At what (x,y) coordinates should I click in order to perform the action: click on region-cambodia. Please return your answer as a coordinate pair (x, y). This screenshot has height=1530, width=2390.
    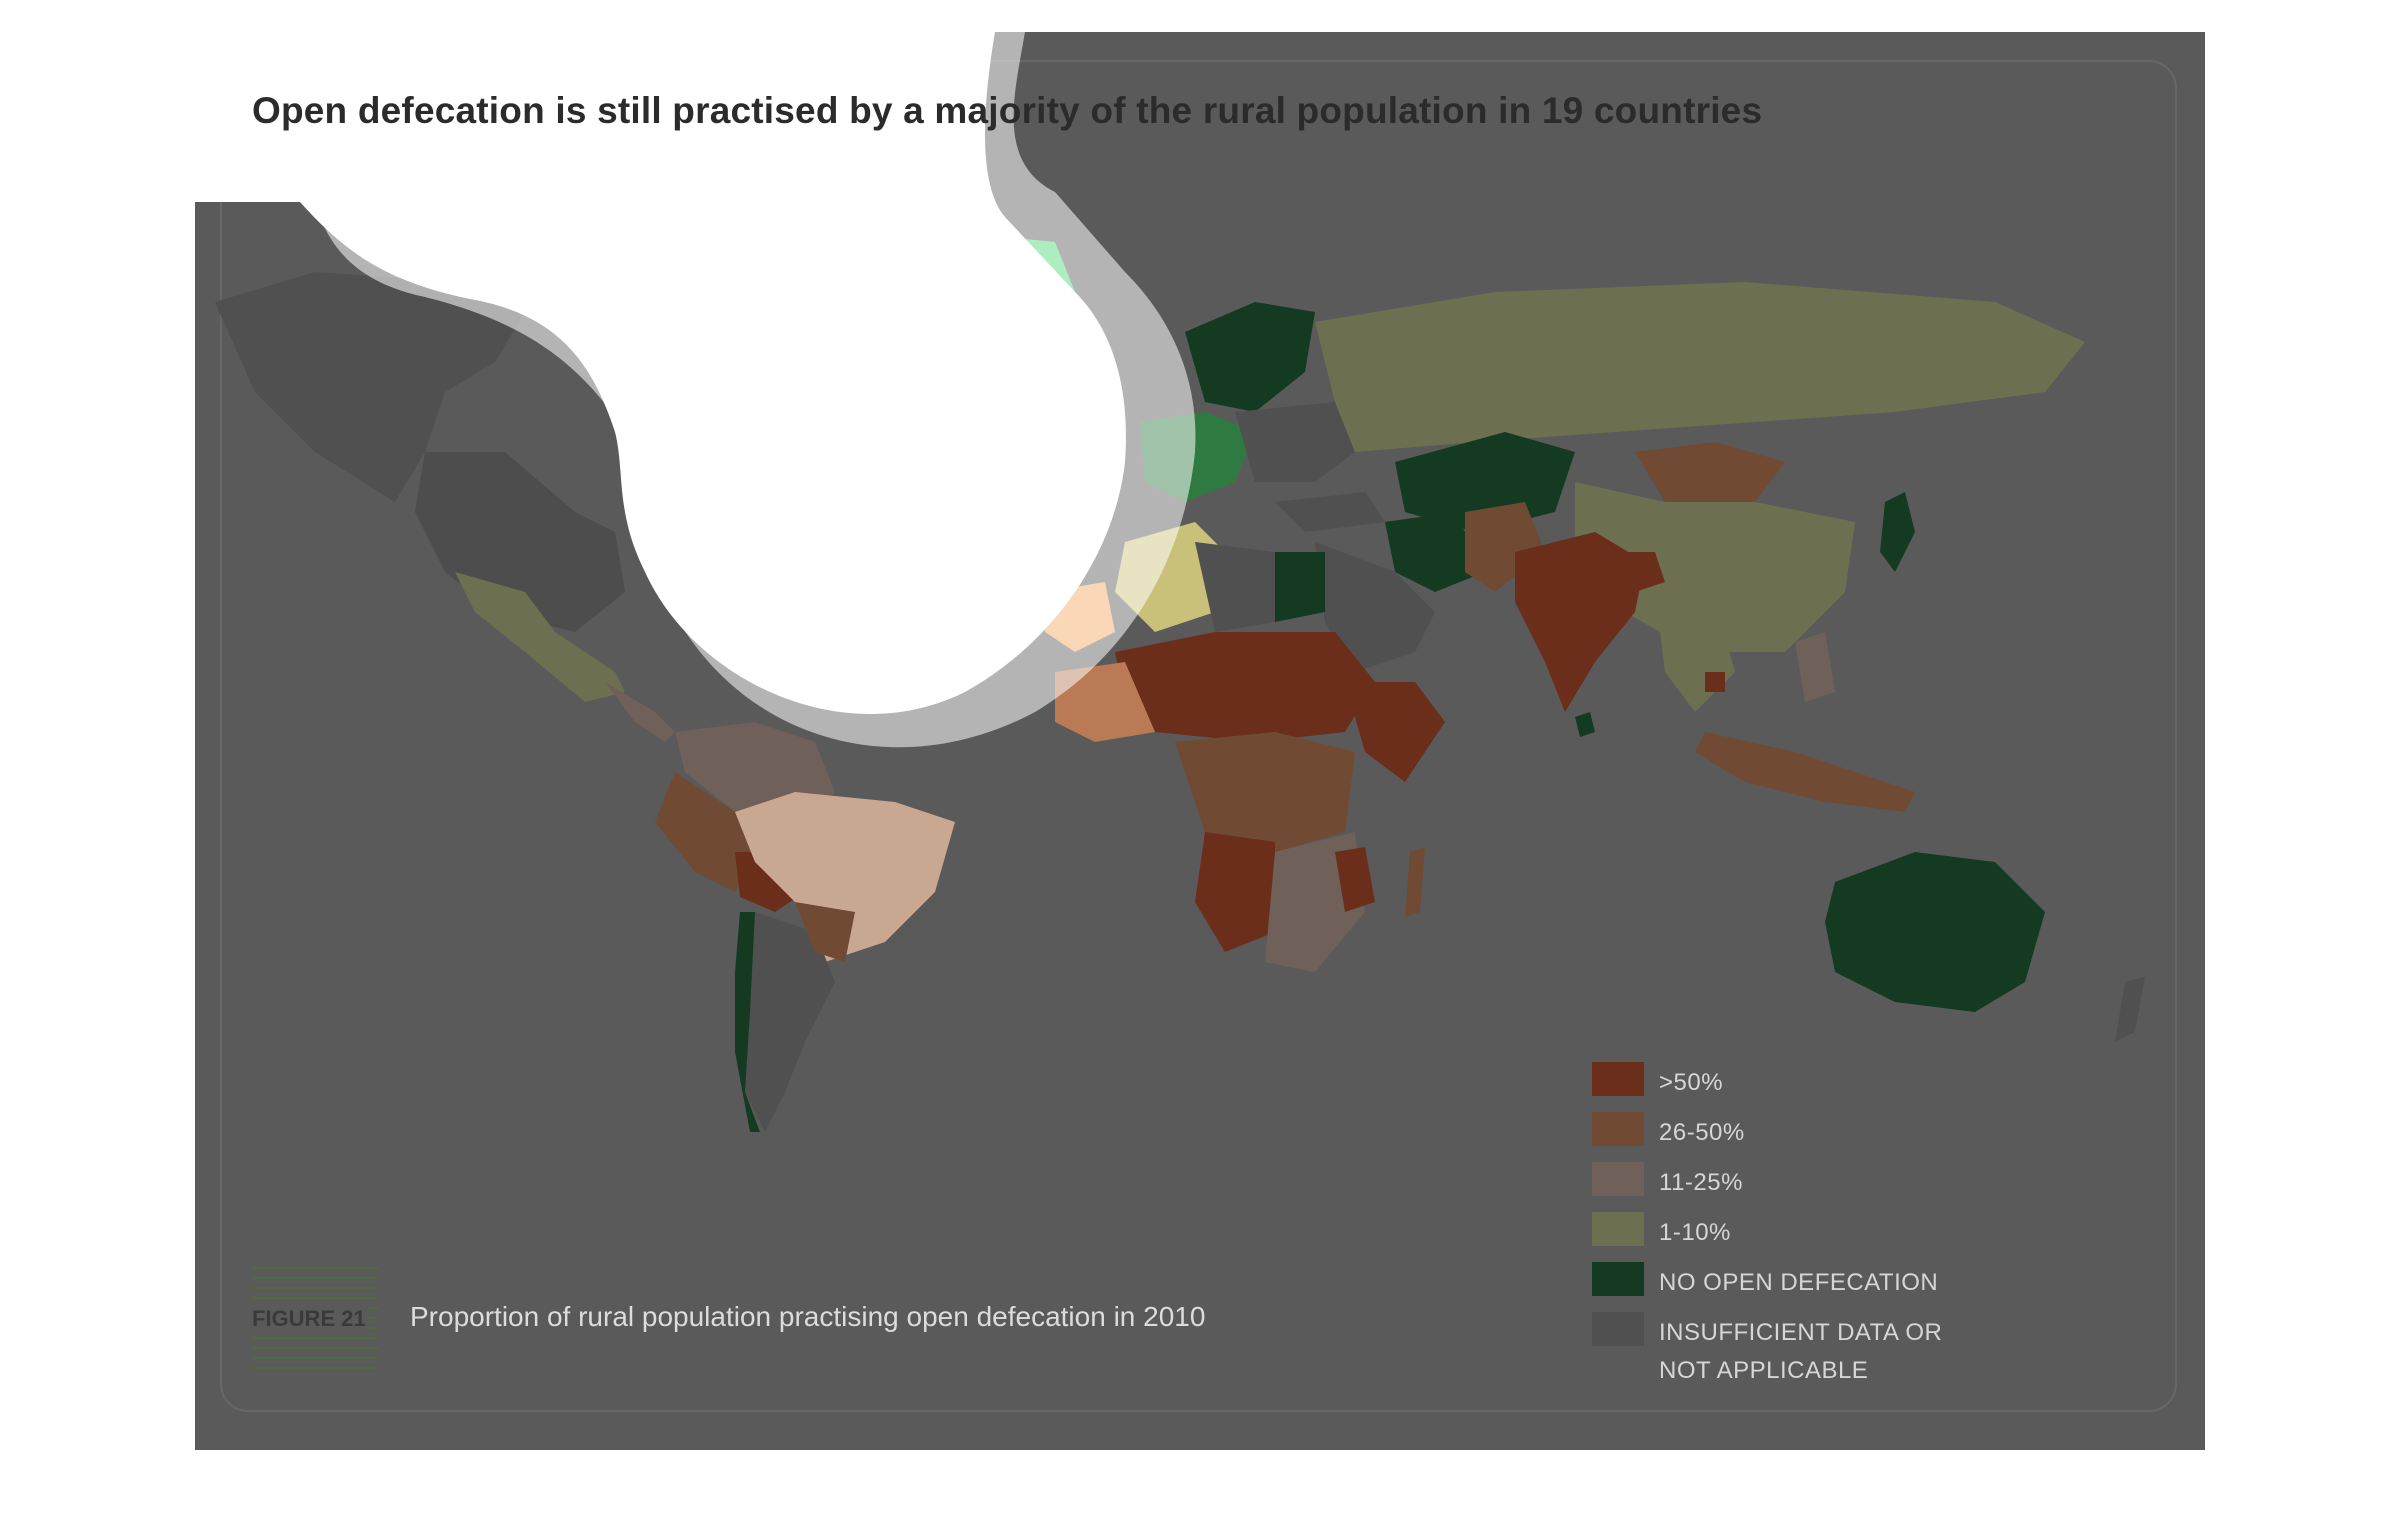
    Looking at the image, I should click on (1715, 682).